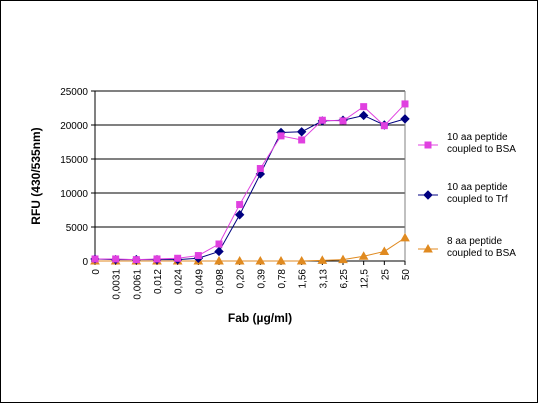 The height and width of the screenshot is (405, 540). What do you see at coordinates (474, 241) in the screenshot?
I see `legend-label: 8 aa peptide` at bounding box center [474, 241].